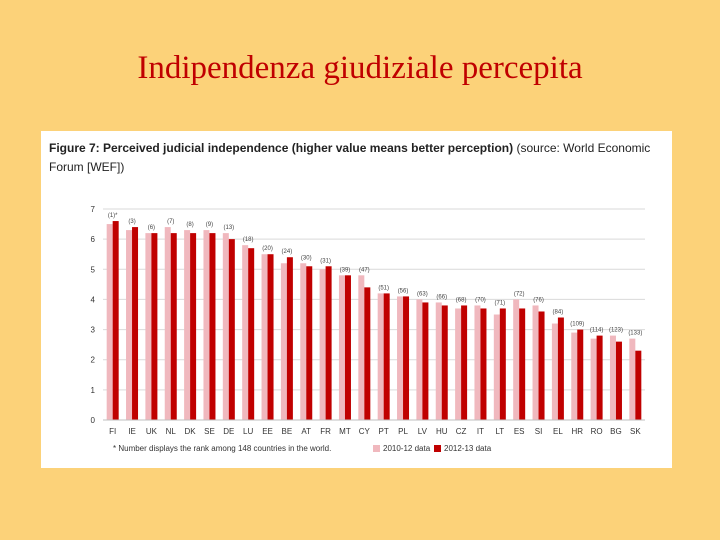 The height and width of the screenshot is (540, 720). Describe the element at coordinates (360, 68) in the screenshot. I see `slide-title: Indipendenza giudiziale percepita` at that location.